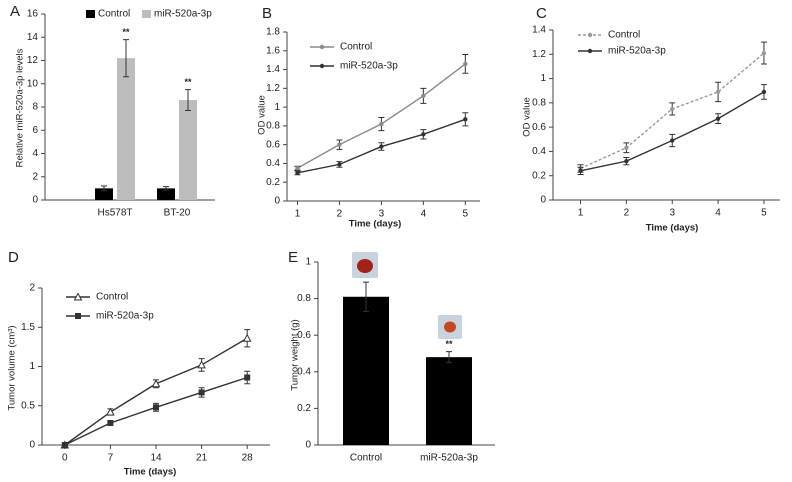 Image resolution: width=792 pixels, height=482 pixels. Describe the element at coordinates (366, 458) in the screenshot. I see `x-tick-label: Control` at that location.